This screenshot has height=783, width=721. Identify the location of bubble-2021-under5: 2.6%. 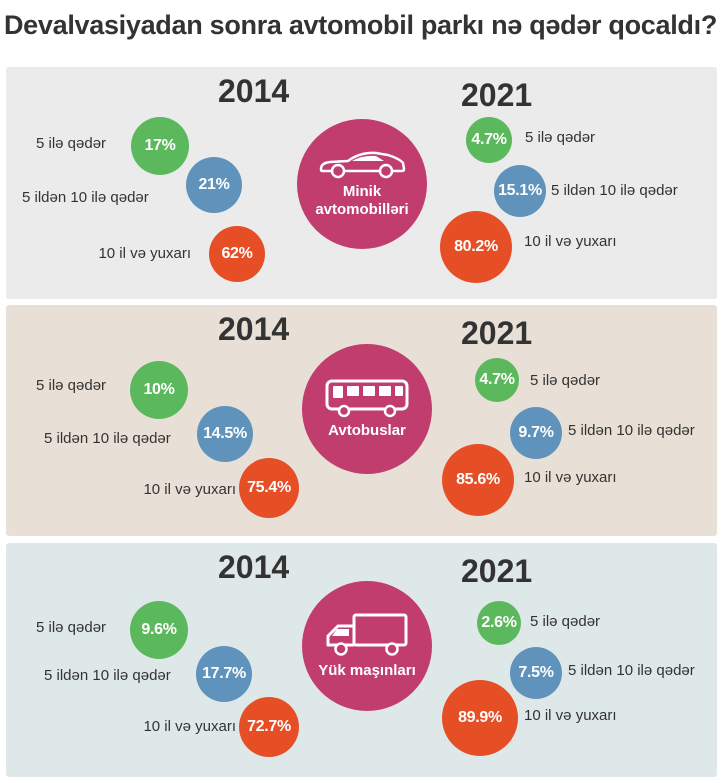
(499, 623).